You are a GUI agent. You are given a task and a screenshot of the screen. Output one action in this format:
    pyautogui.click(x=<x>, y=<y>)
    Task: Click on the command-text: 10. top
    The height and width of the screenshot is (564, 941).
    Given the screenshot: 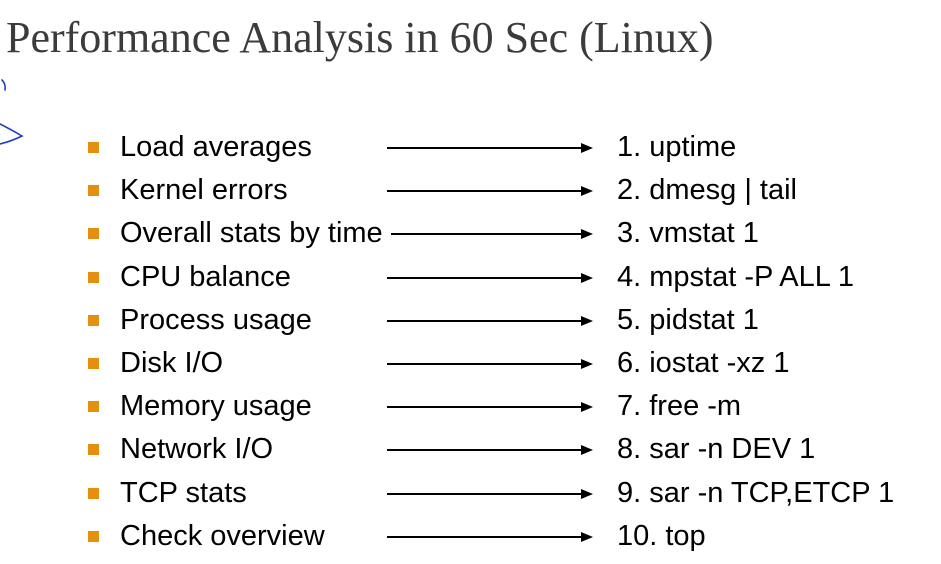 What is the action you would take?
    pyautogui.click(x=661, y=535)
    